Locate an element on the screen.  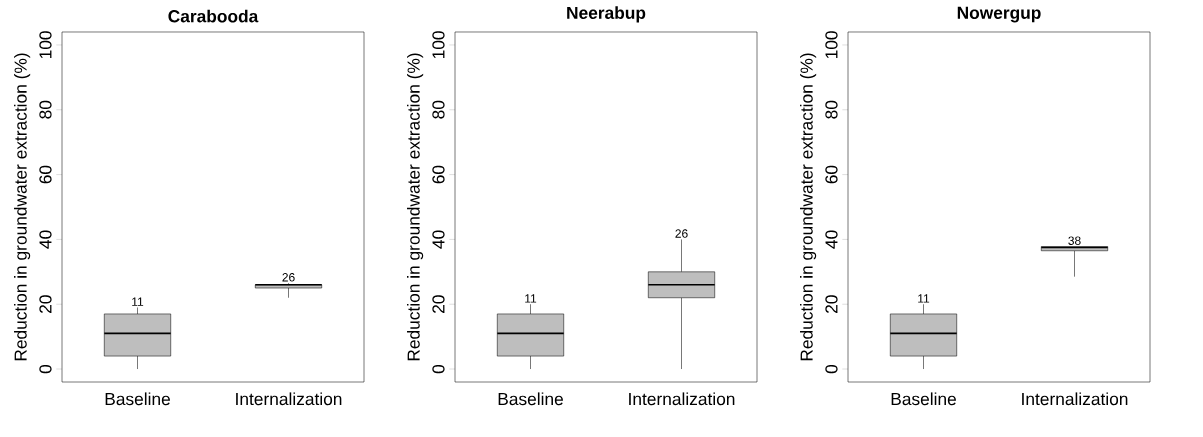
chart-title: Carabooda is located at coordinates (213, 16).